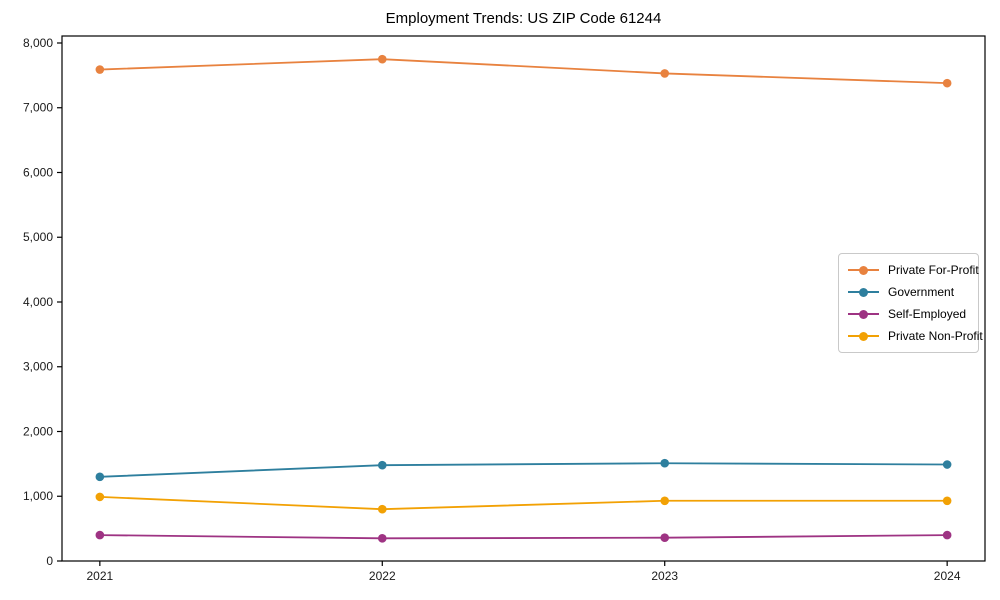 Image resolution: width=1000 pixels, height=600 pixels. Describe the element at coordinates (38, 172) in the screenshot. I see `y-axis-tick-label: 6,000` at that location.